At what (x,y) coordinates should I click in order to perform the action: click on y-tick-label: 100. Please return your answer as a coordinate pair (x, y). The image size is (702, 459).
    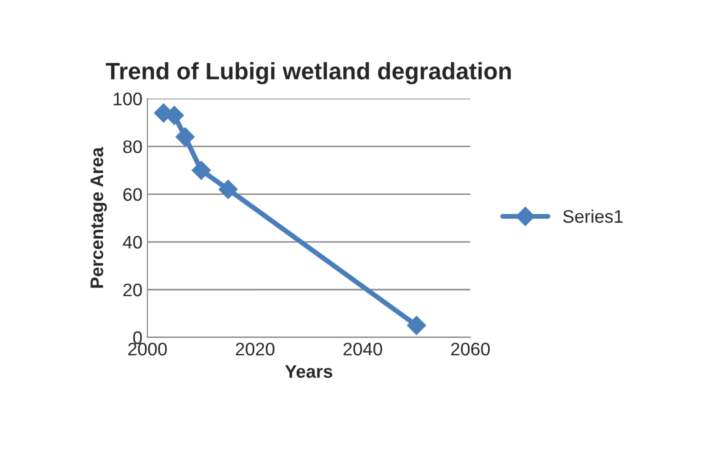
    Looking at the image, I should click on (128, 99).